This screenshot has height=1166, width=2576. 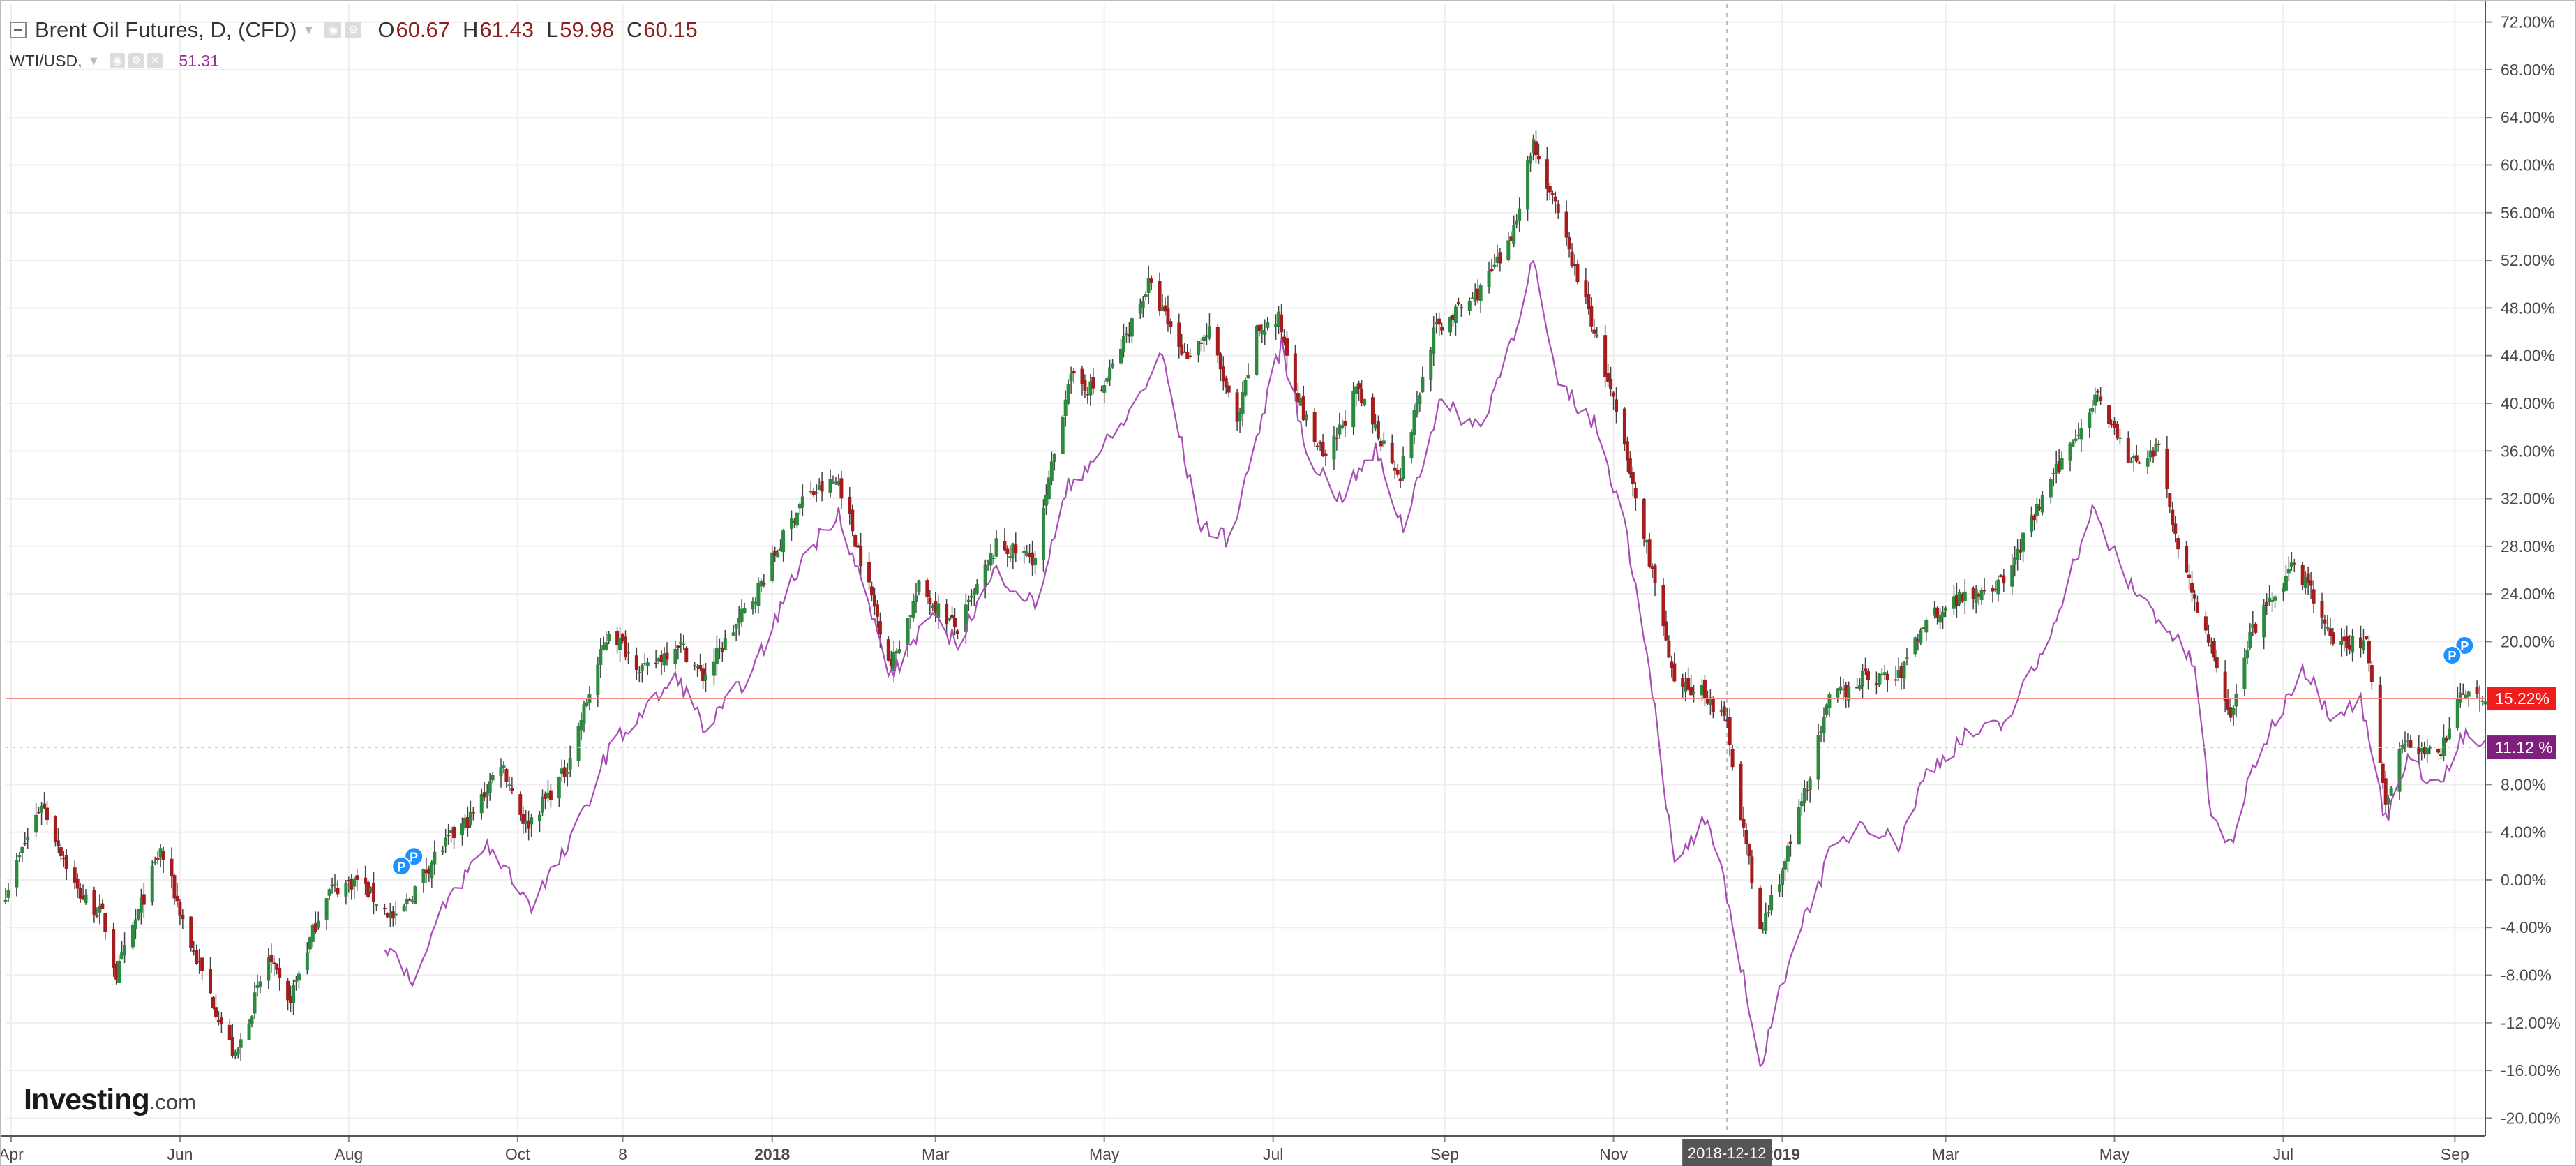 I want to click on close-value: 60.15, so click(x=670, y=29).